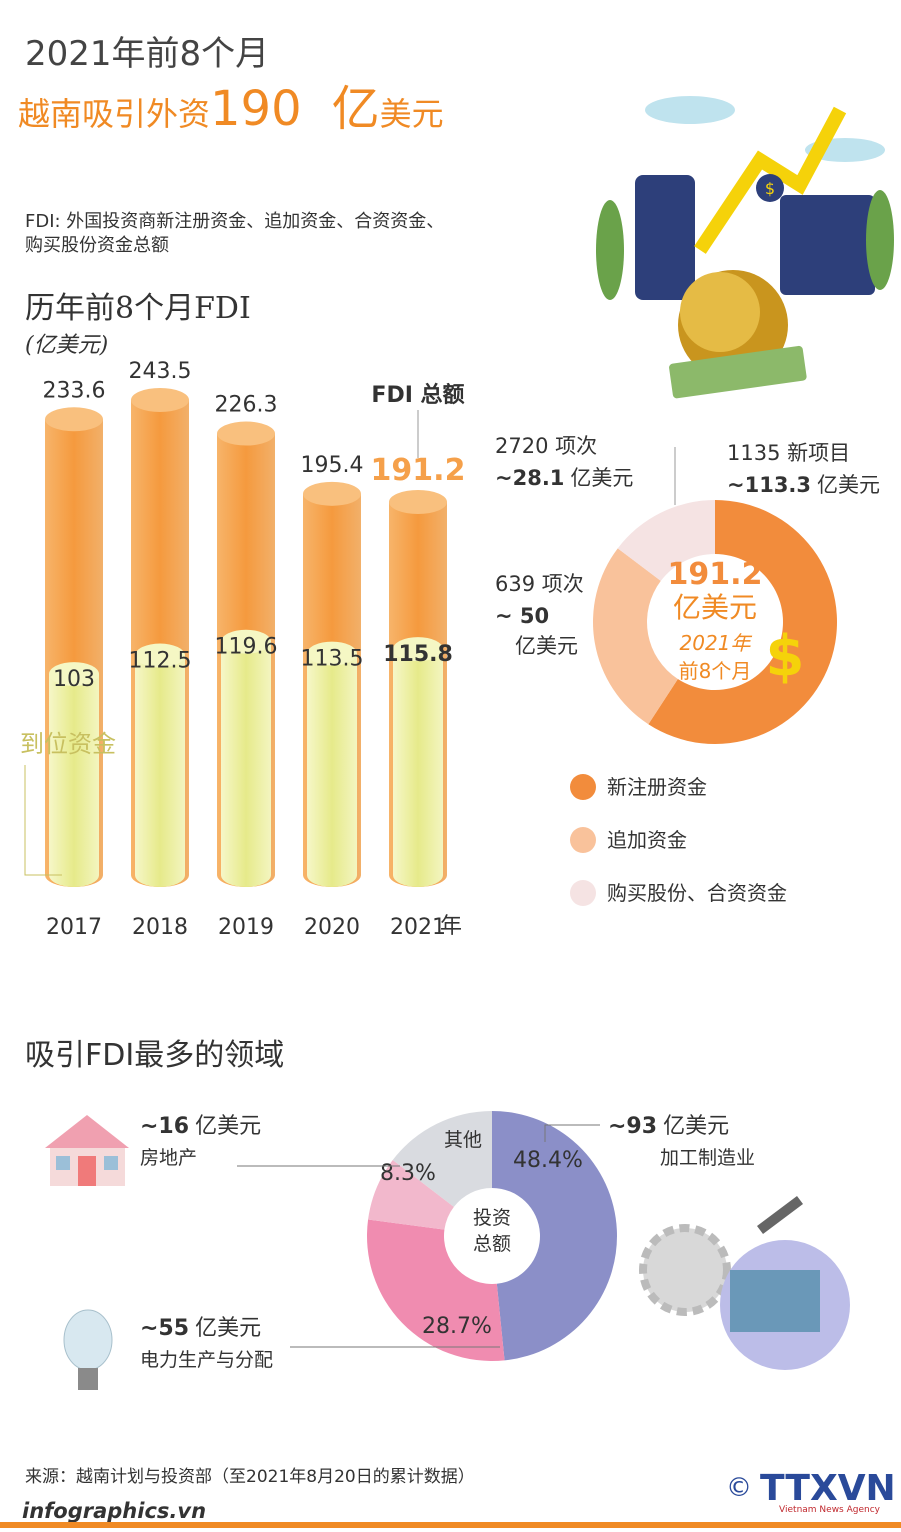  What do you see at coordinates (657, 787) in the screenshot?
I see `legend-label: 新注册资金` at bounding box center [657, 787].